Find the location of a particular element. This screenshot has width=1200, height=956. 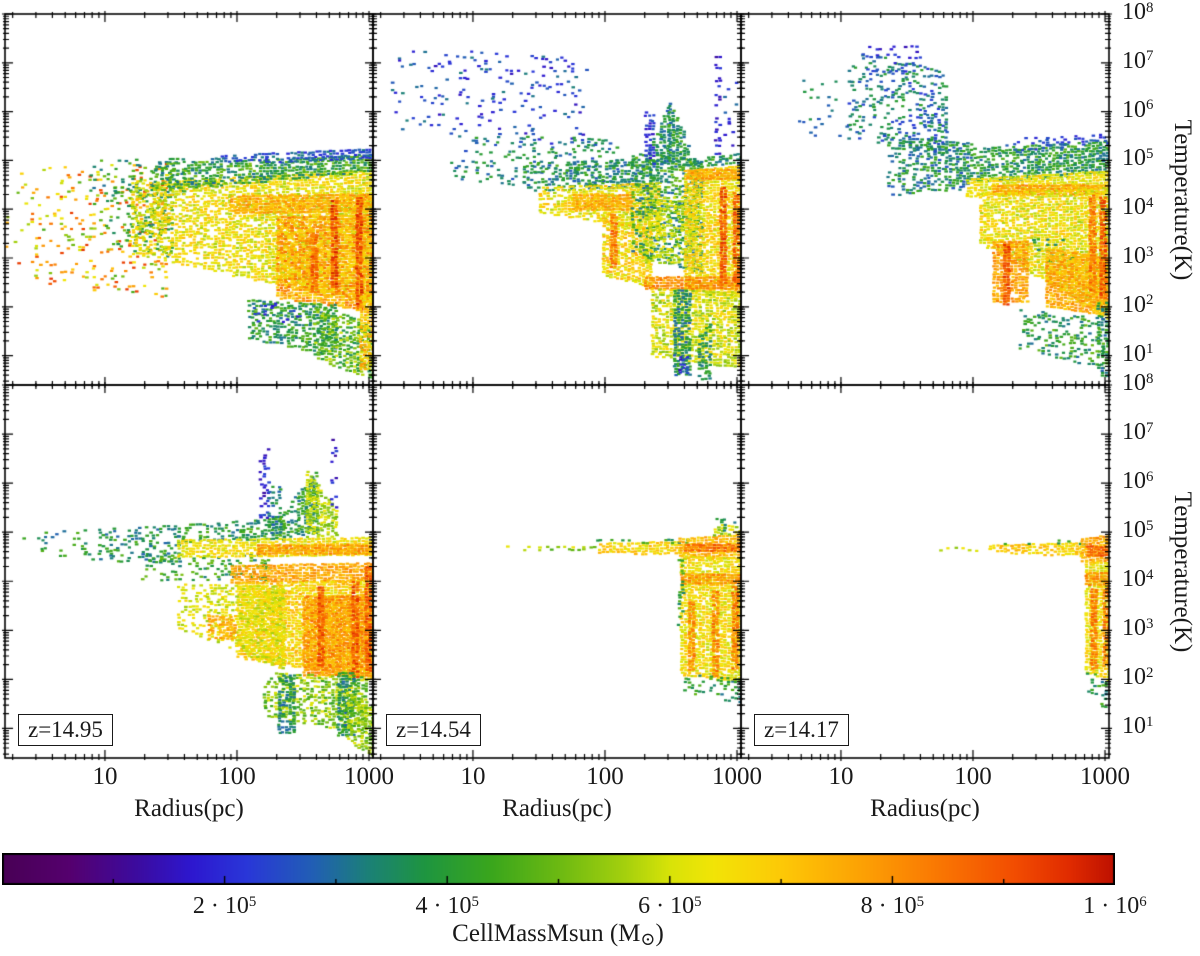

colorbar-tick-label: 6 · 105 is located at coordinates (670, 906).